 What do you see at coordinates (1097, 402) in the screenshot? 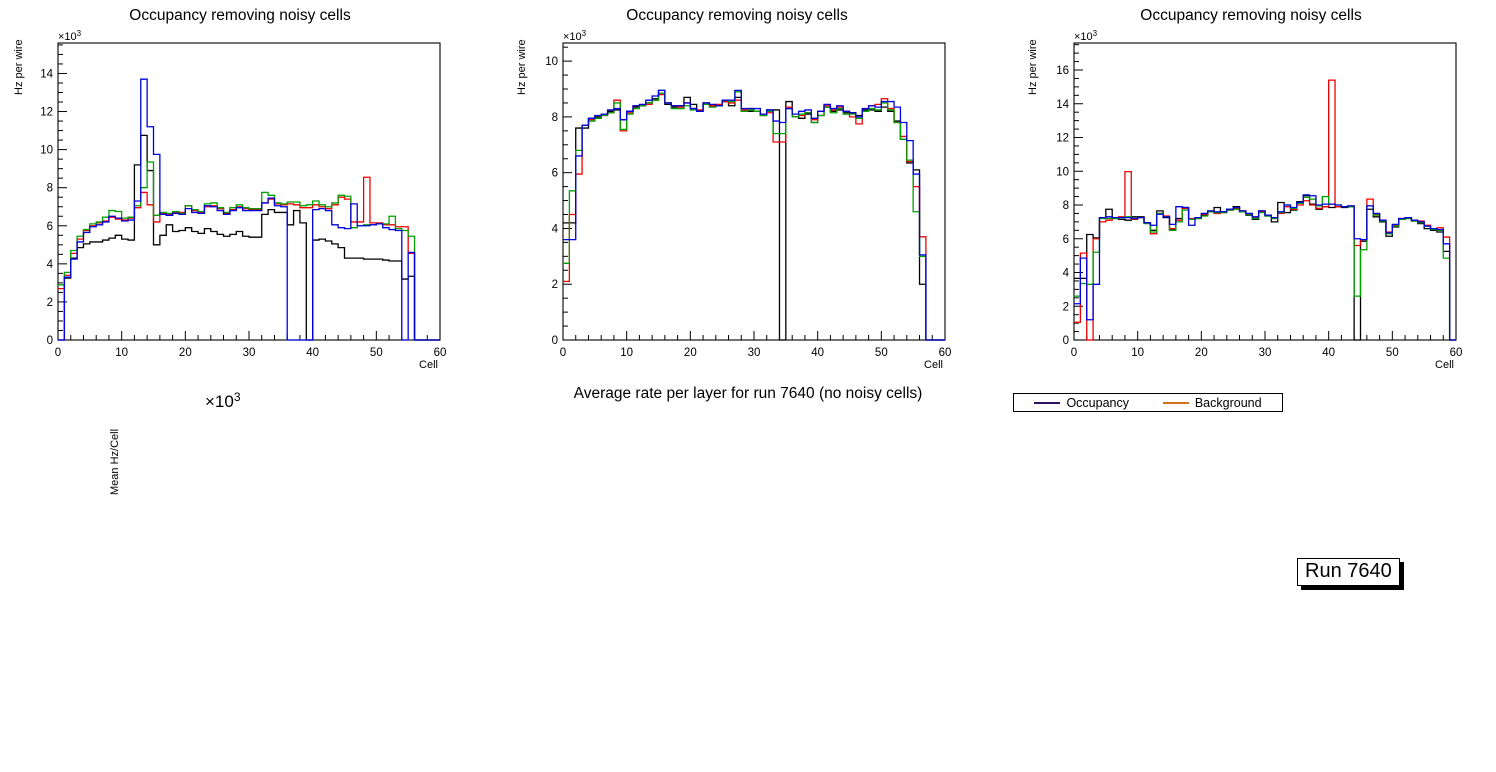
I see `legend-label-occupancy: Occupancy` at bounding box center [1097, 402].